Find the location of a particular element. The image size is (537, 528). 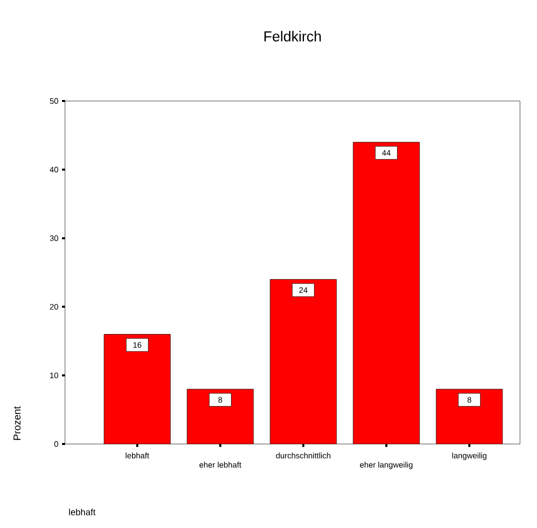

y-tick-label: 50 is located at coordinates (54, 101).